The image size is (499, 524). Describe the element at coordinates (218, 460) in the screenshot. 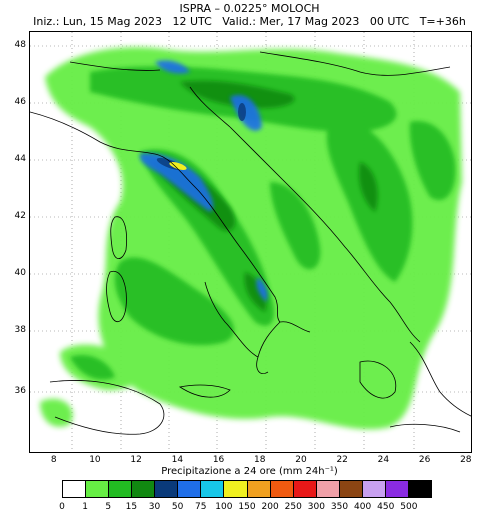

I see `lon-label-16: 16` at that location.